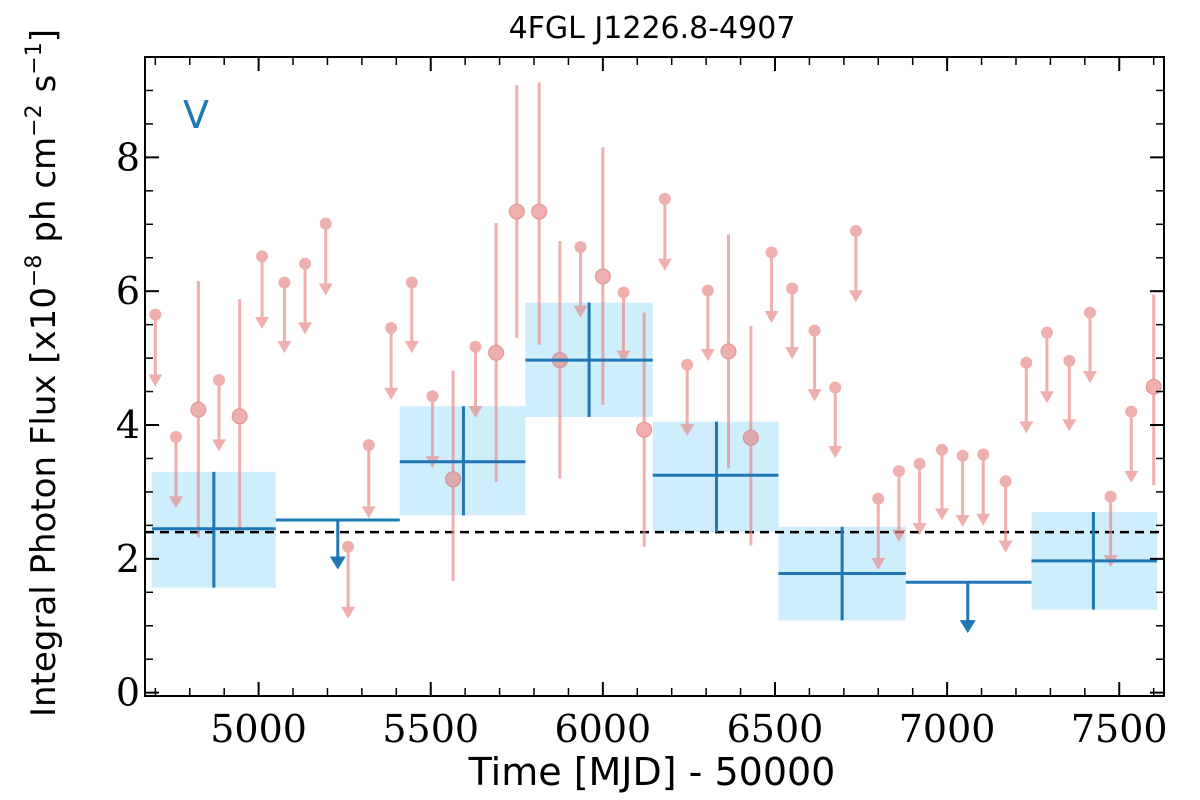  I want to click on y-axis-label: Integral Photon Flux [x10−8 ph cm−2 s−1], so click(43, 373).